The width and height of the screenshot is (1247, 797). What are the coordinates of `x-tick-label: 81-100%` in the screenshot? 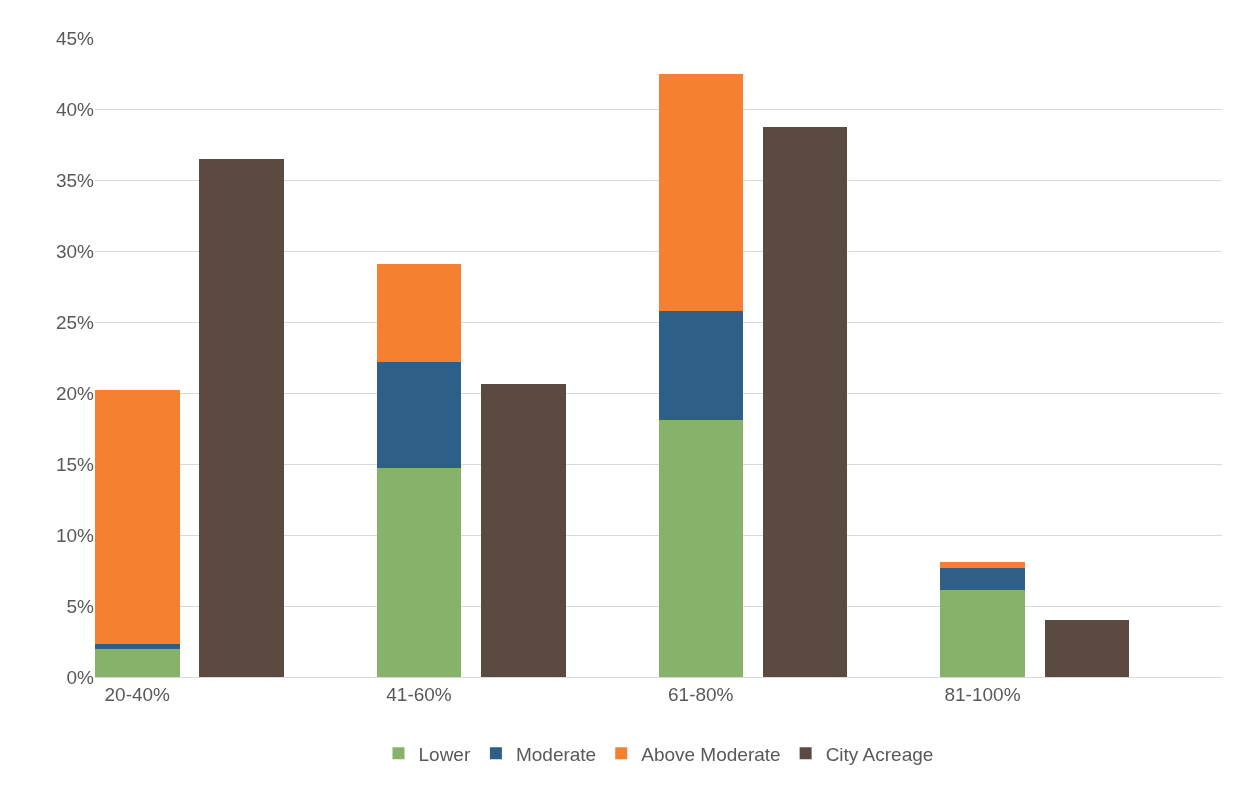 It's located at (982, 694).